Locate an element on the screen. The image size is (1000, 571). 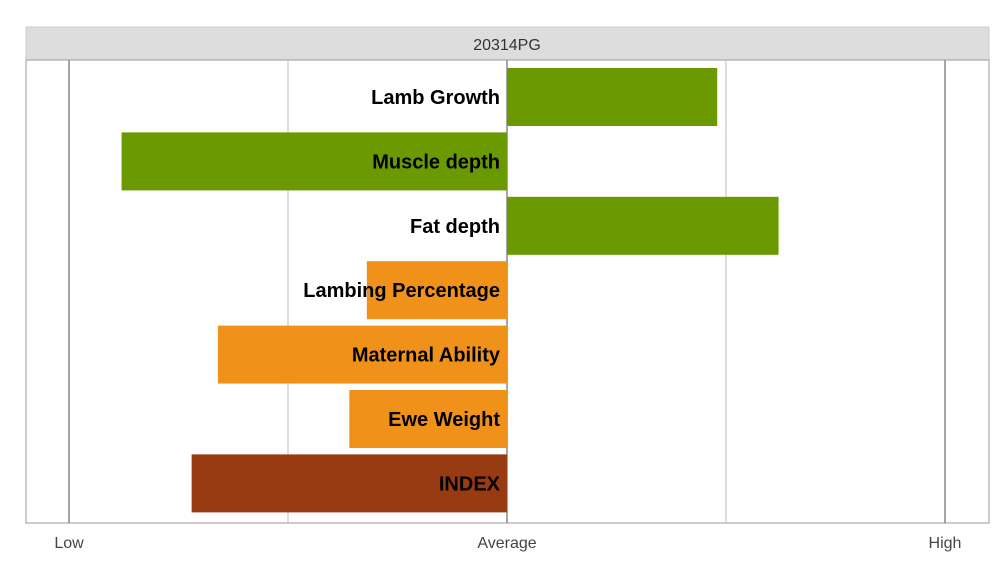
bar-index is located at coordinates (349, 483).